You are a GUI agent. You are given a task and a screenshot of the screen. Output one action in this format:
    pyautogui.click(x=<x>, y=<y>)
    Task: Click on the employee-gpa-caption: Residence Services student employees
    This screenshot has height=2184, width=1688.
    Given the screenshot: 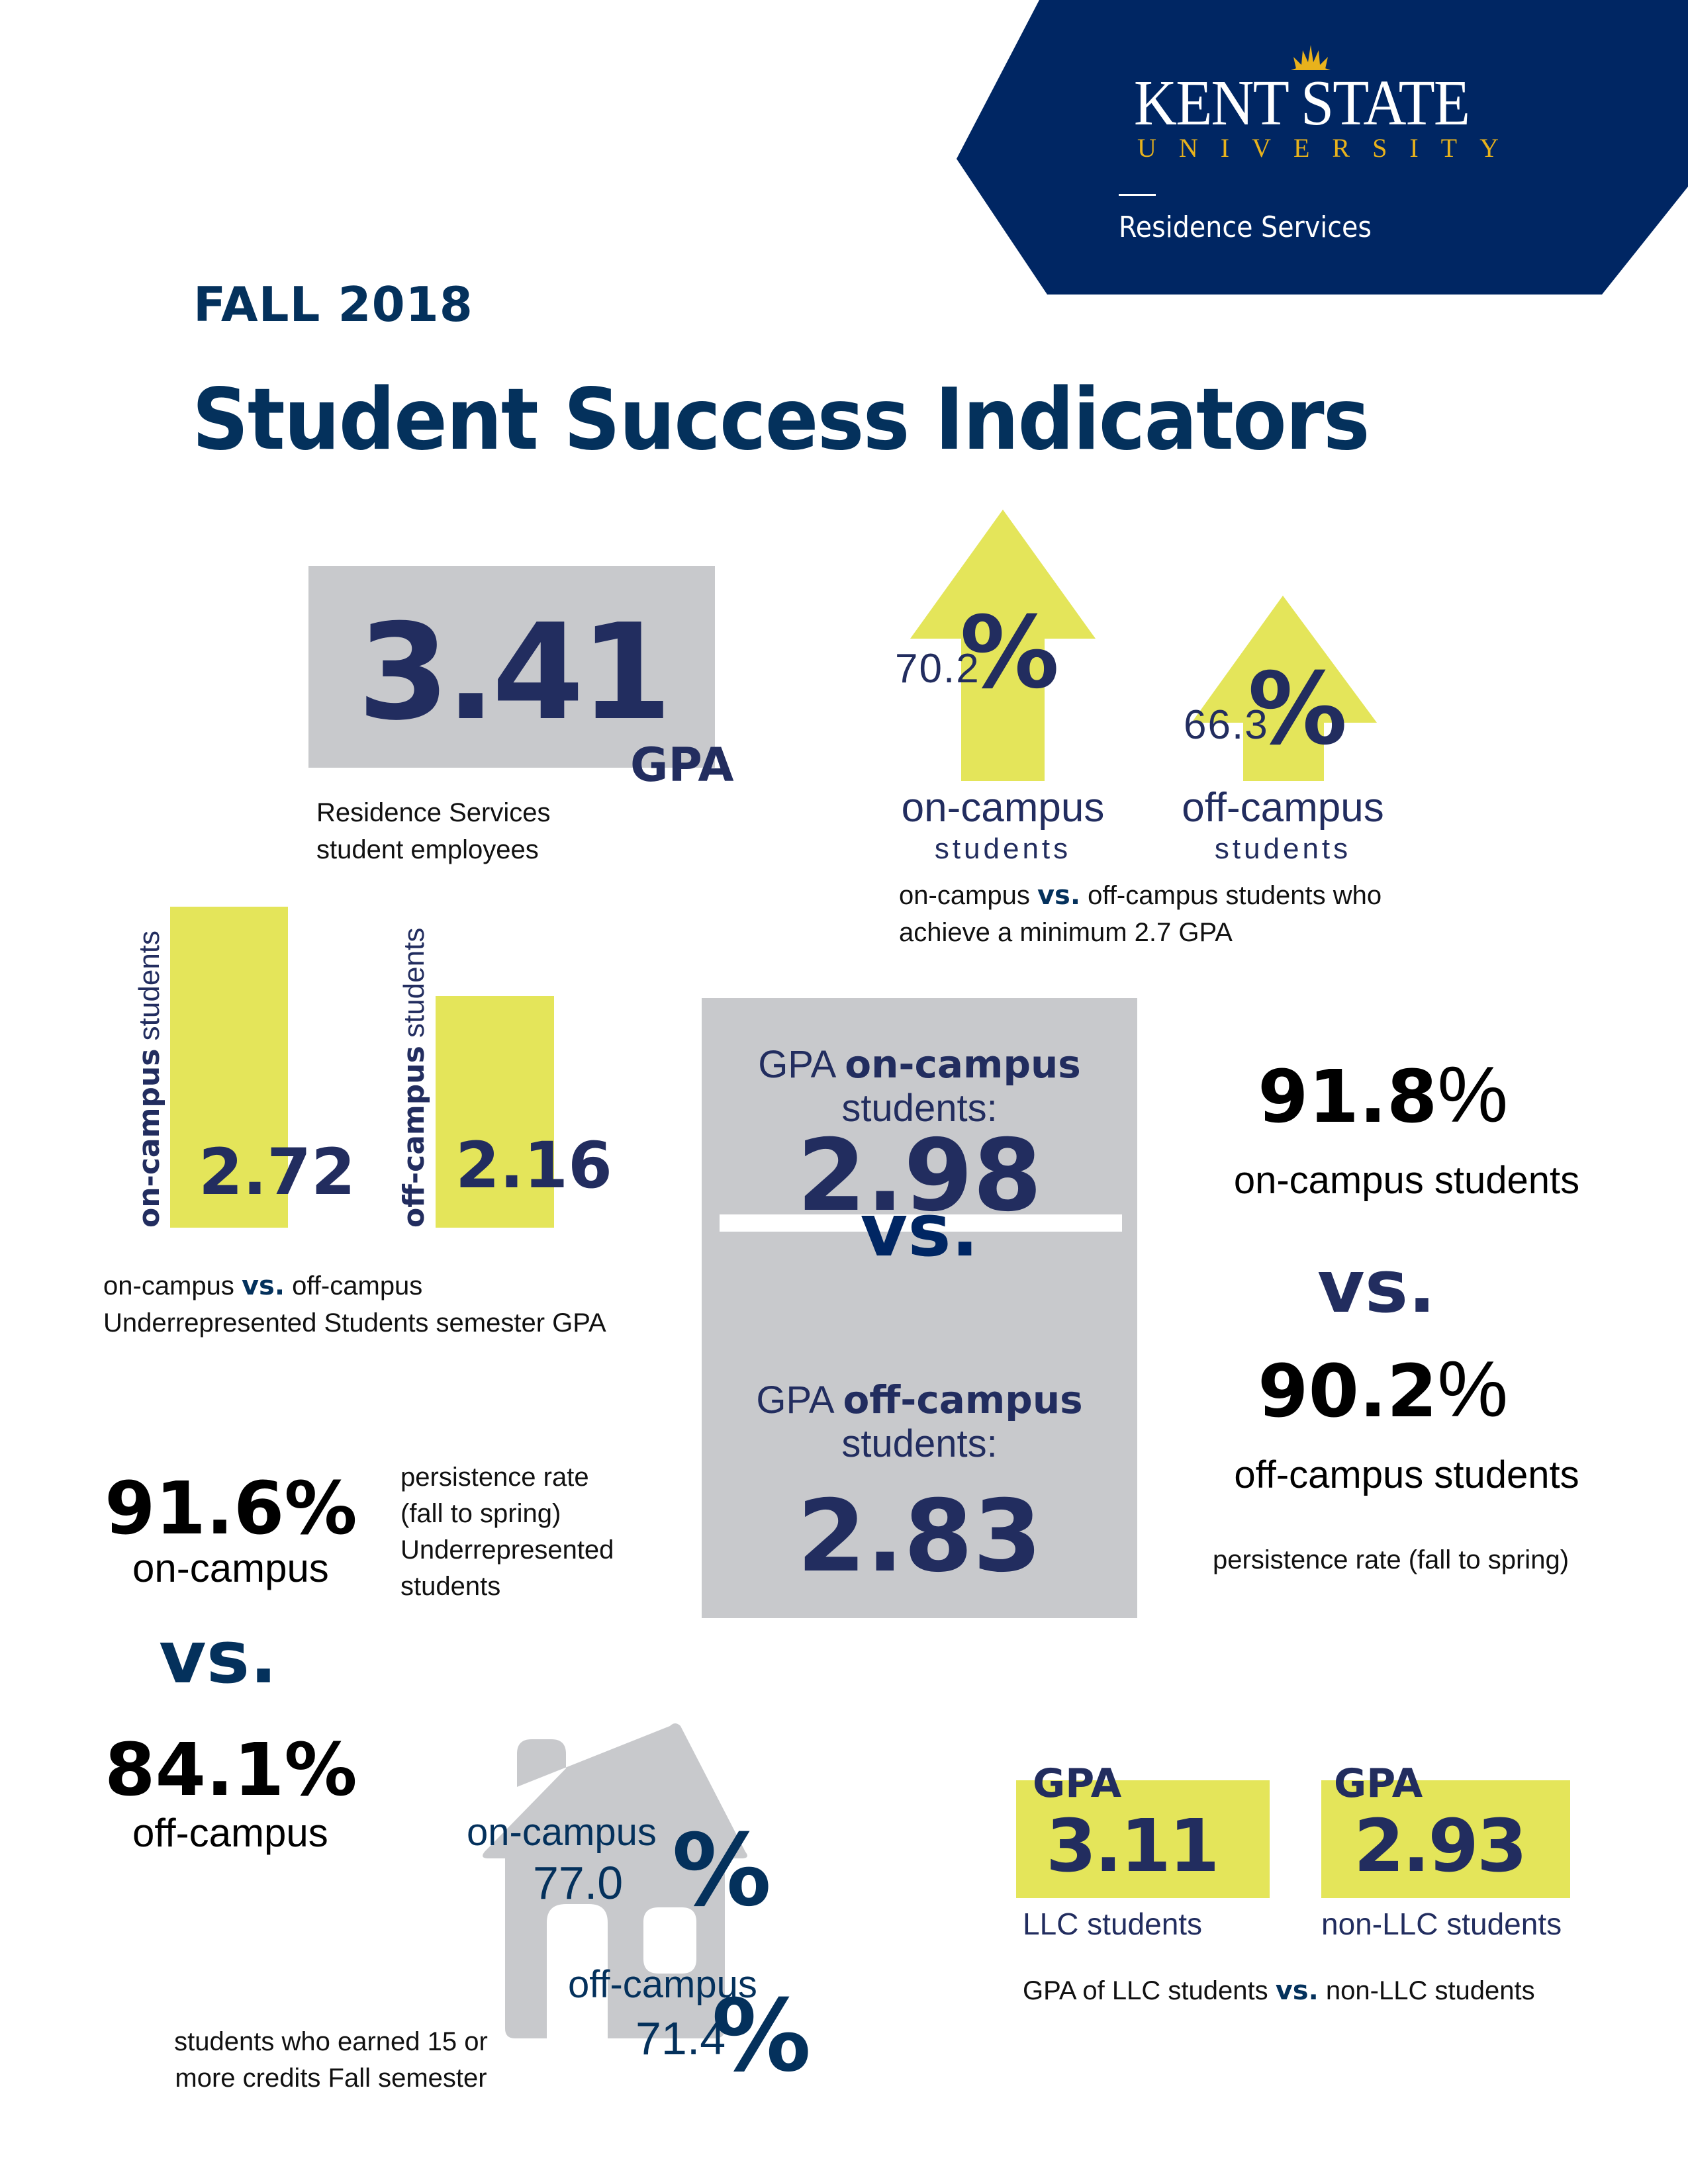 What is the action you would take?
    pyautogui.click(x=475, y=831)
    